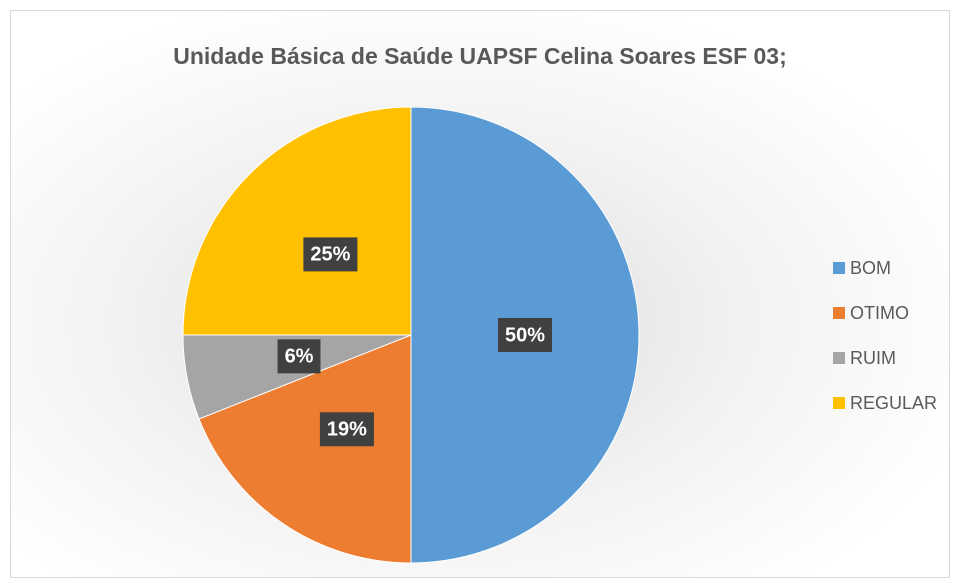  Describe the element at coordinates (893, 403) in the screenshot. I see `legend-label: REGULAR` at that location.